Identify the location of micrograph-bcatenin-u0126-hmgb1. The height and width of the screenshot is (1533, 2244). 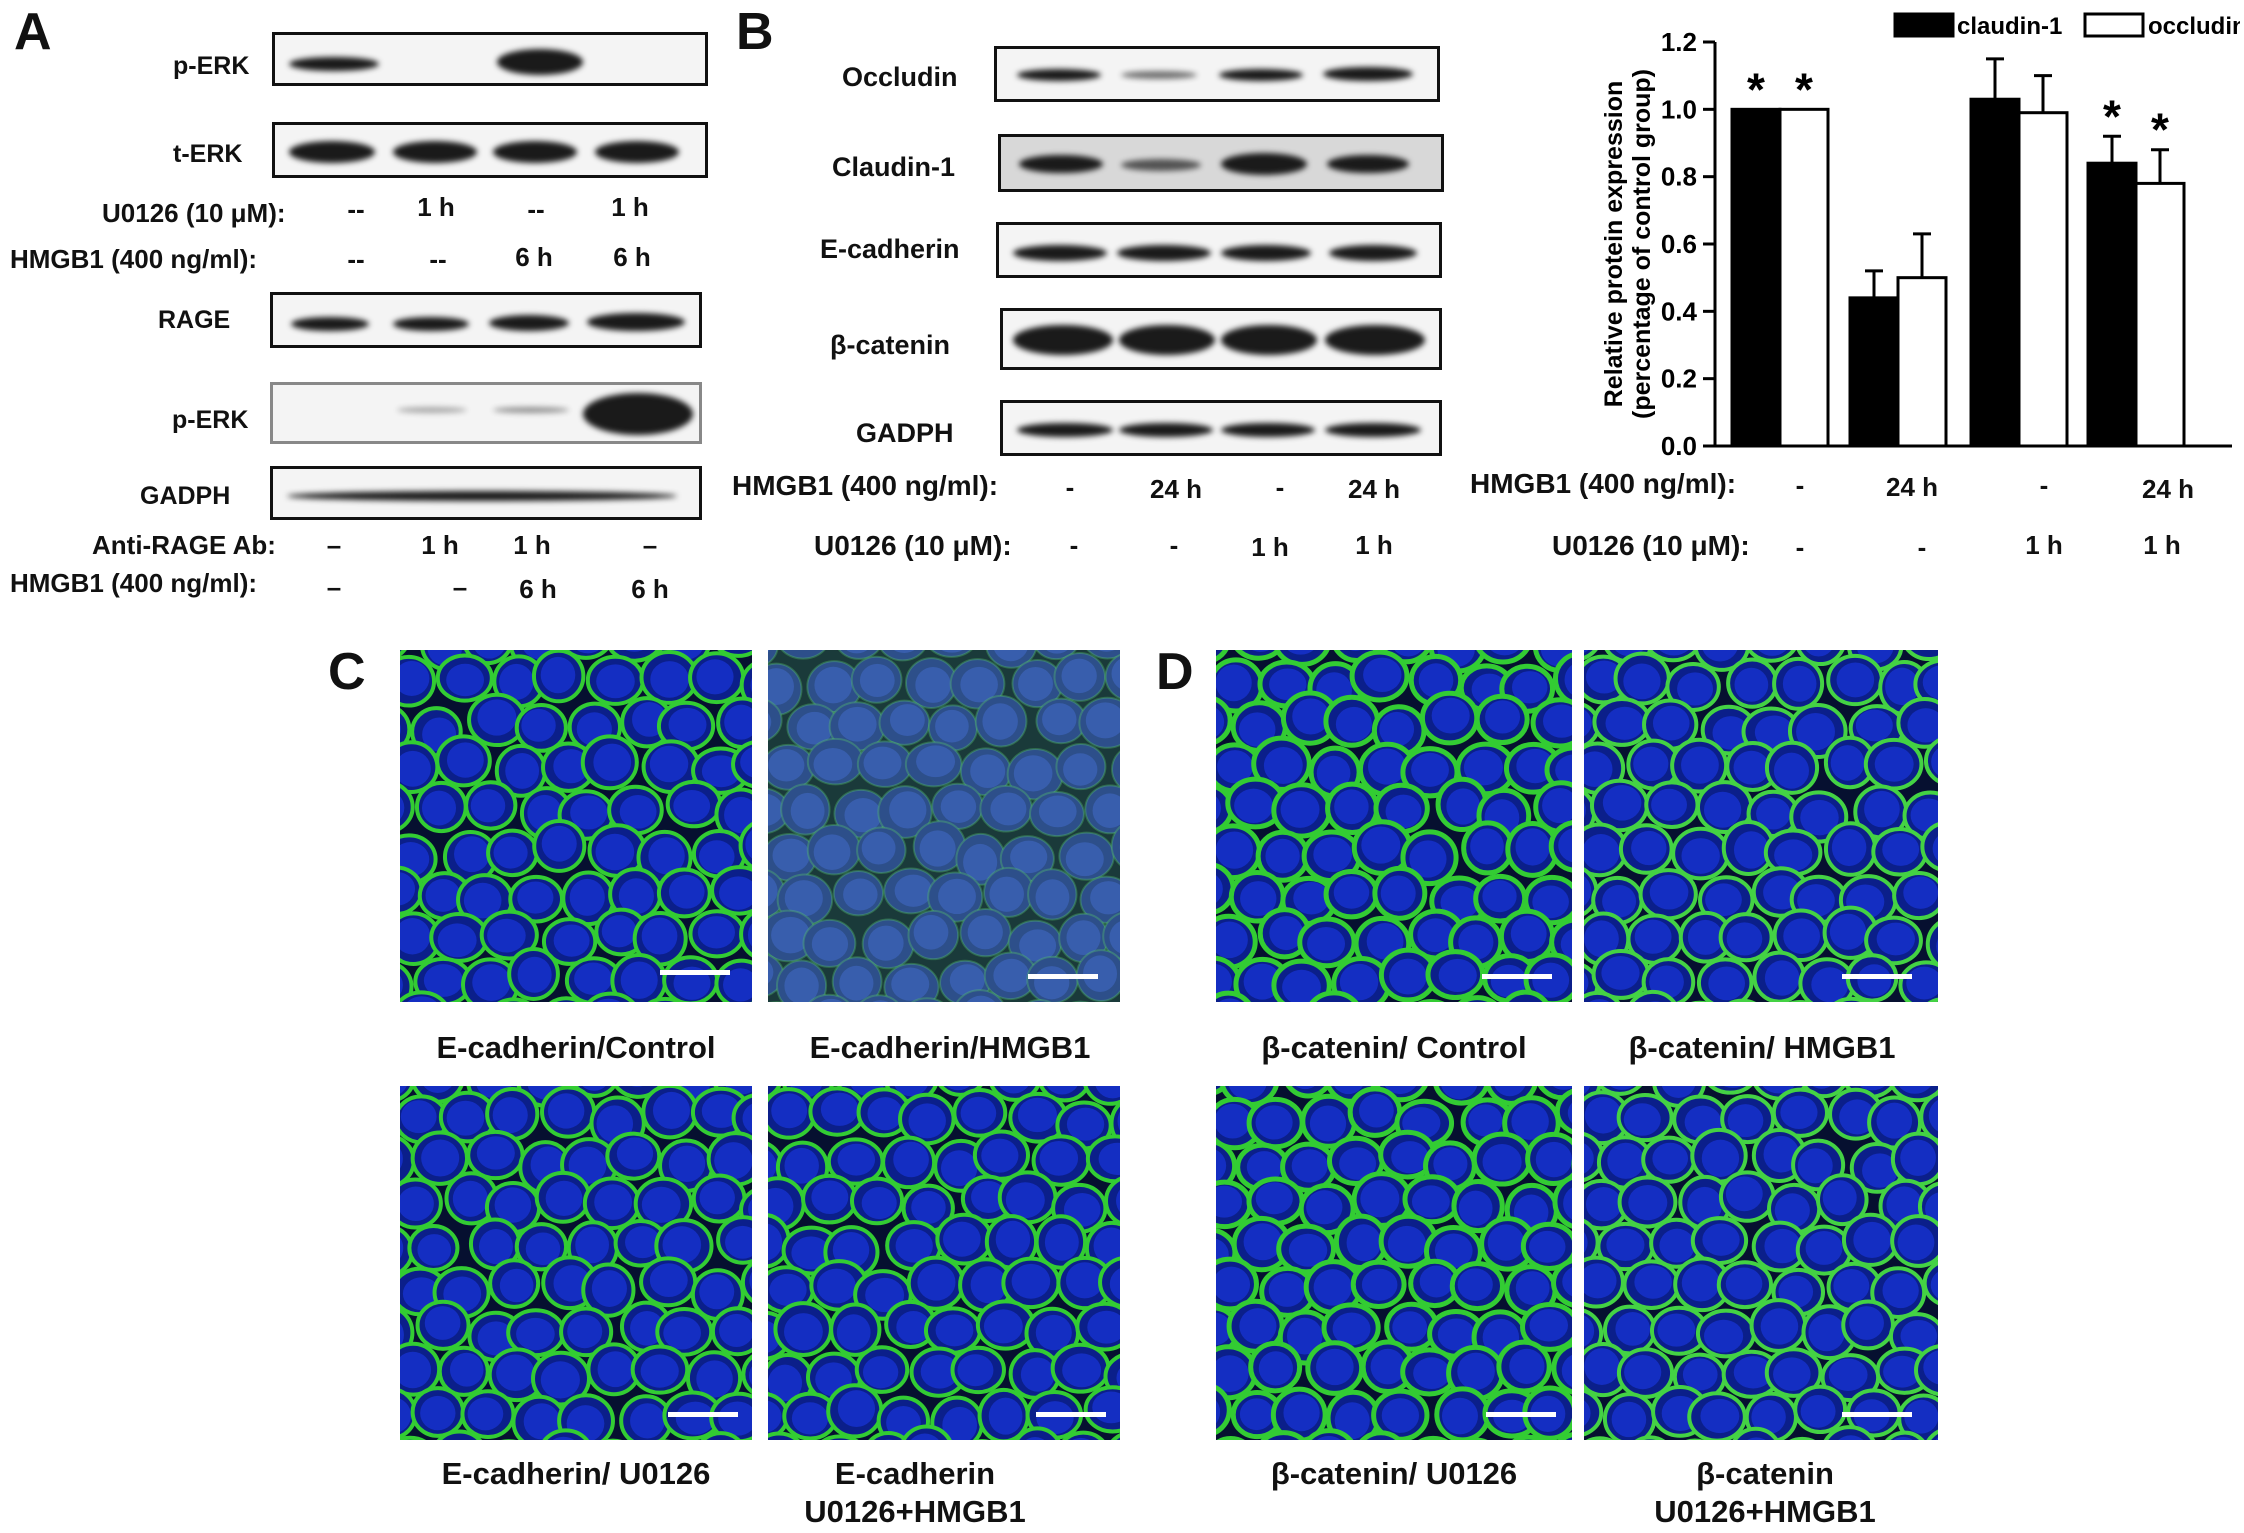
(1761, 1263).